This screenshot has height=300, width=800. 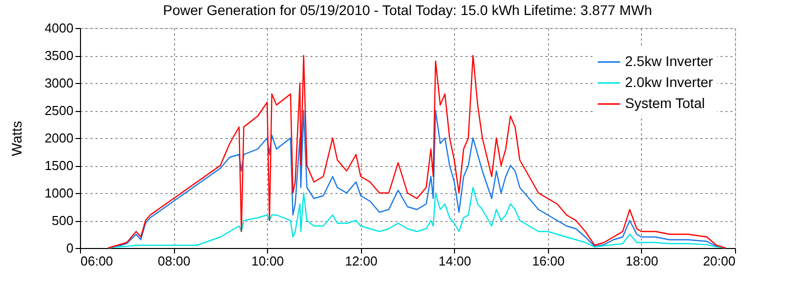 I want to click on y-tick-label: 3000, so click(x=59, y=83).